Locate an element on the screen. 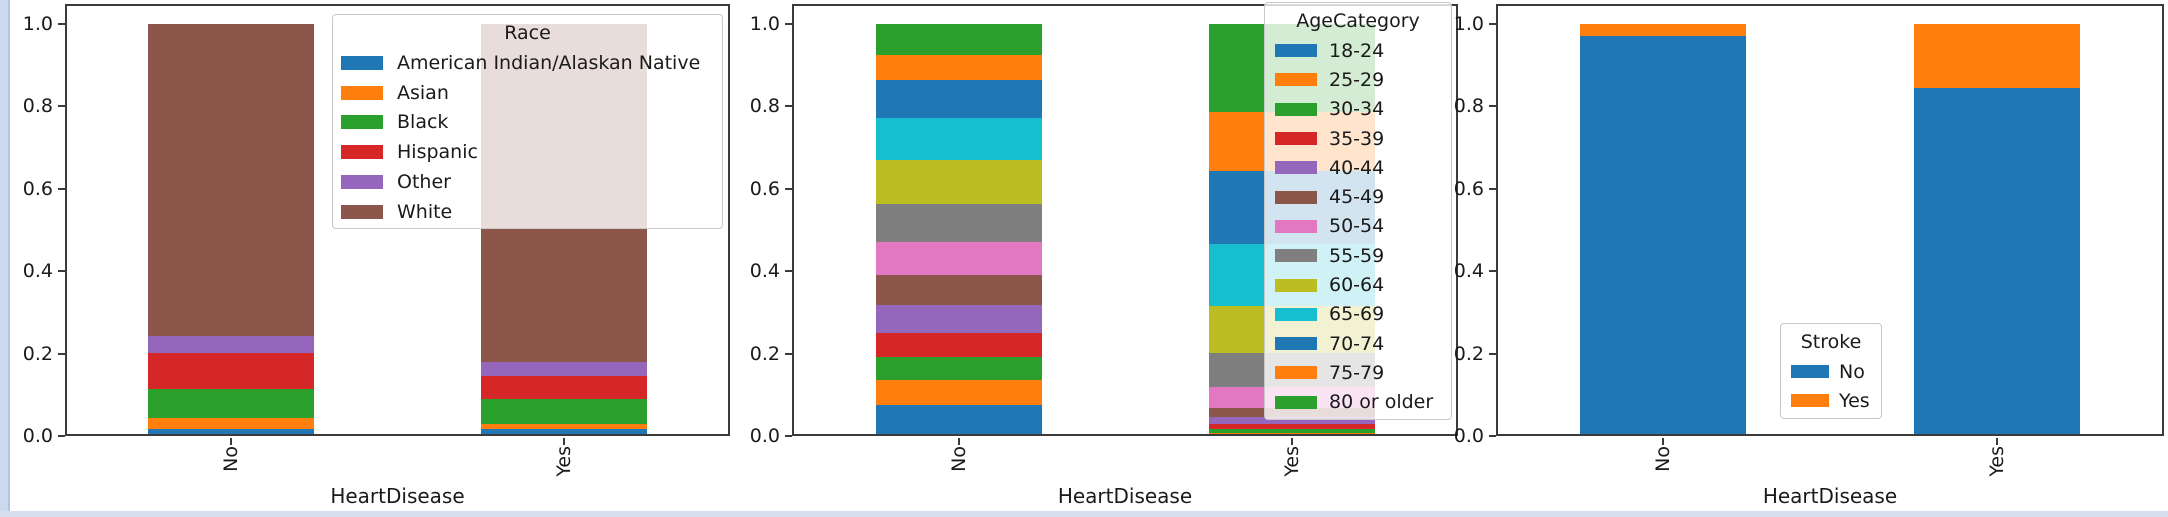  bar-segment-yes-yes is located at coordinates (1997, 56).